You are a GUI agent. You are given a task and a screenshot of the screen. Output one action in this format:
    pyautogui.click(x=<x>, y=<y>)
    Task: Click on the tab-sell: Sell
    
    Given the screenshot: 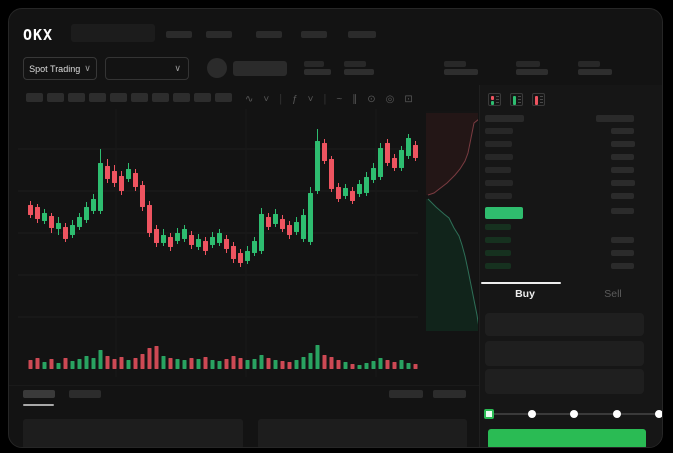 What is the action you would take?
    pyautogui.click(x=613, y=294)
    